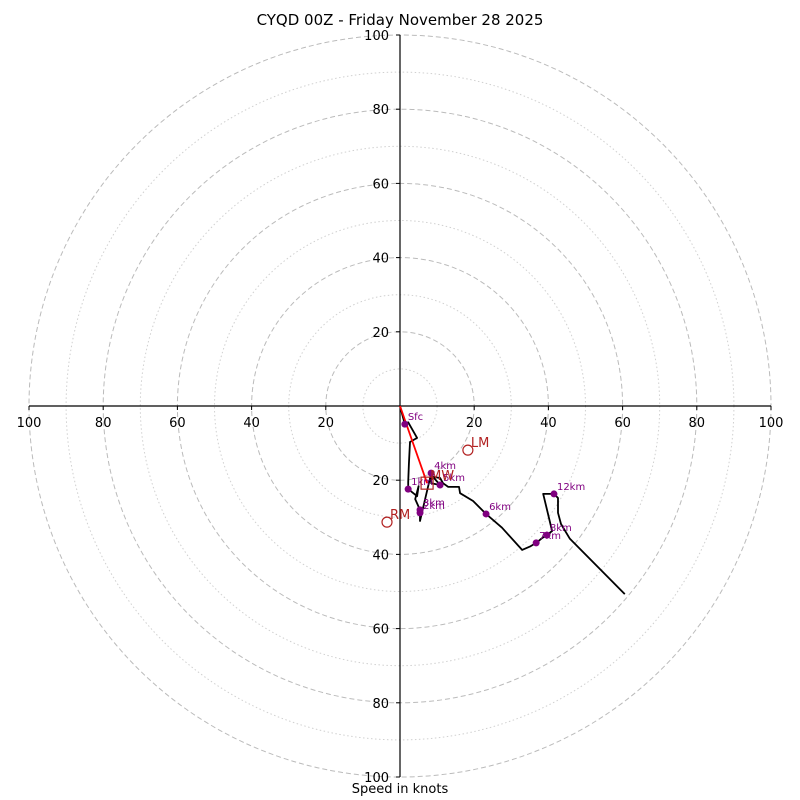  Describe the element at coordinates (554, 494) in the screenshot. I see `height-marker-12km` at that location.